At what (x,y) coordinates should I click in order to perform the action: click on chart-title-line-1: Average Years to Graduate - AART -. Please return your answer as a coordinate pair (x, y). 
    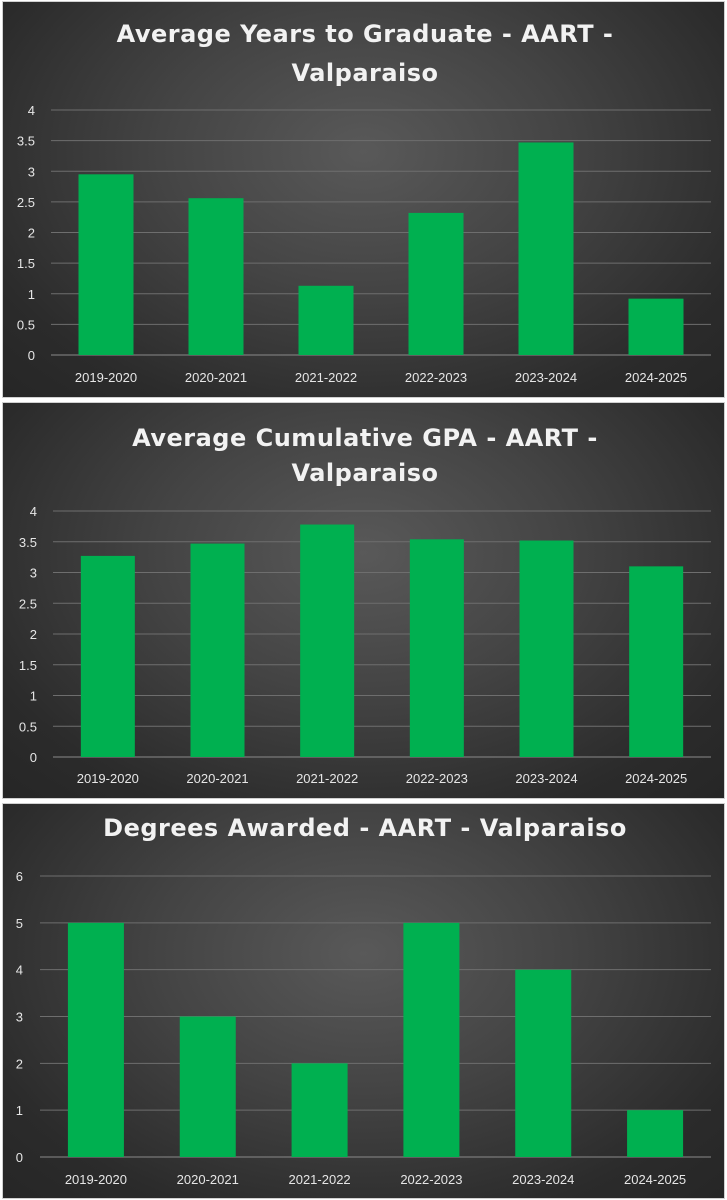
    Looking at the image, I should click on (365, 34).